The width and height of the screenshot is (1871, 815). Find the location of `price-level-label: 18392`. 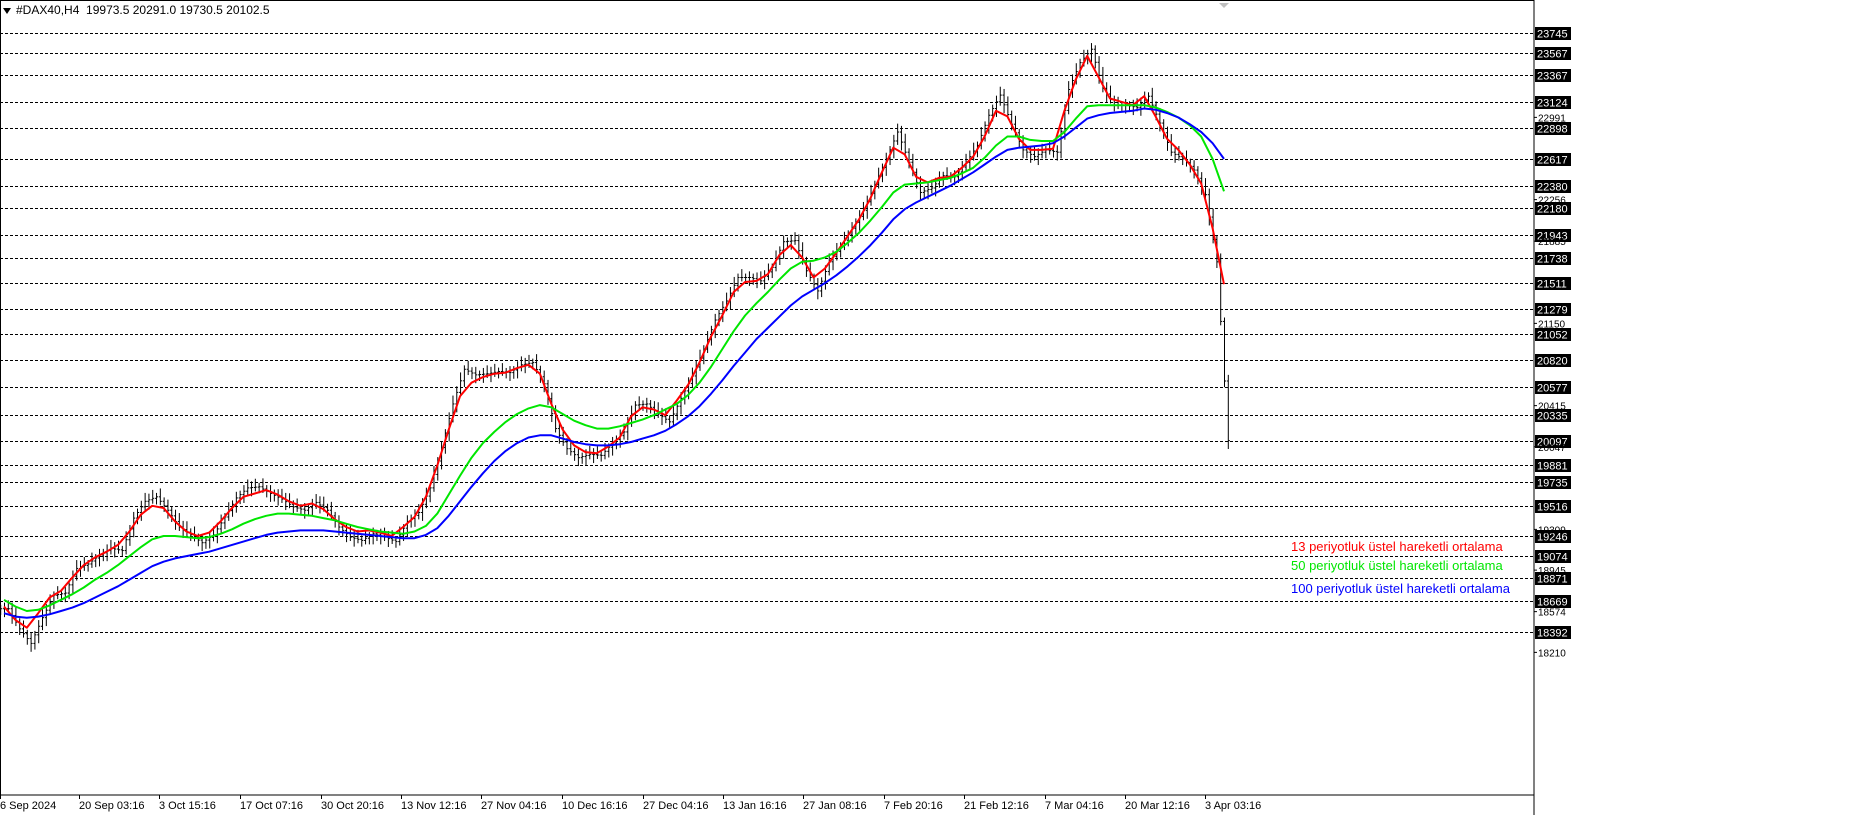

price-level-label: 18392 is located at coordinates (1552, 634).